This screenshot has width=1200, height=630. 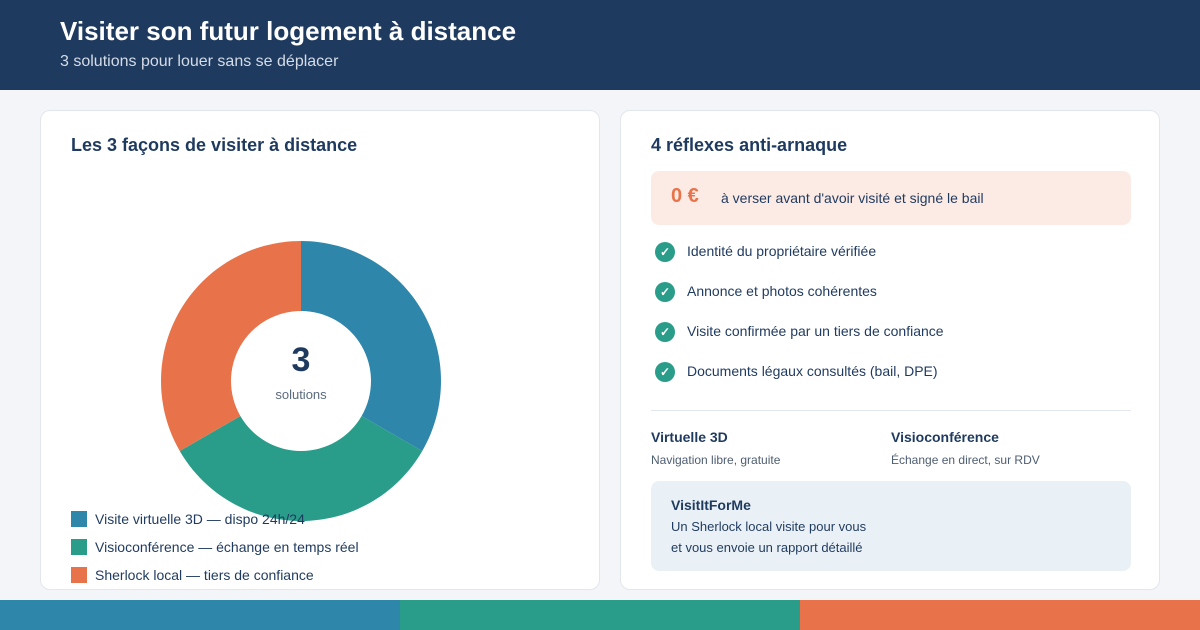 What do you see at coordinates (301, 394) in the screenshot?
I see `donut-center-label: solutions` at bounding box center [301, 394].